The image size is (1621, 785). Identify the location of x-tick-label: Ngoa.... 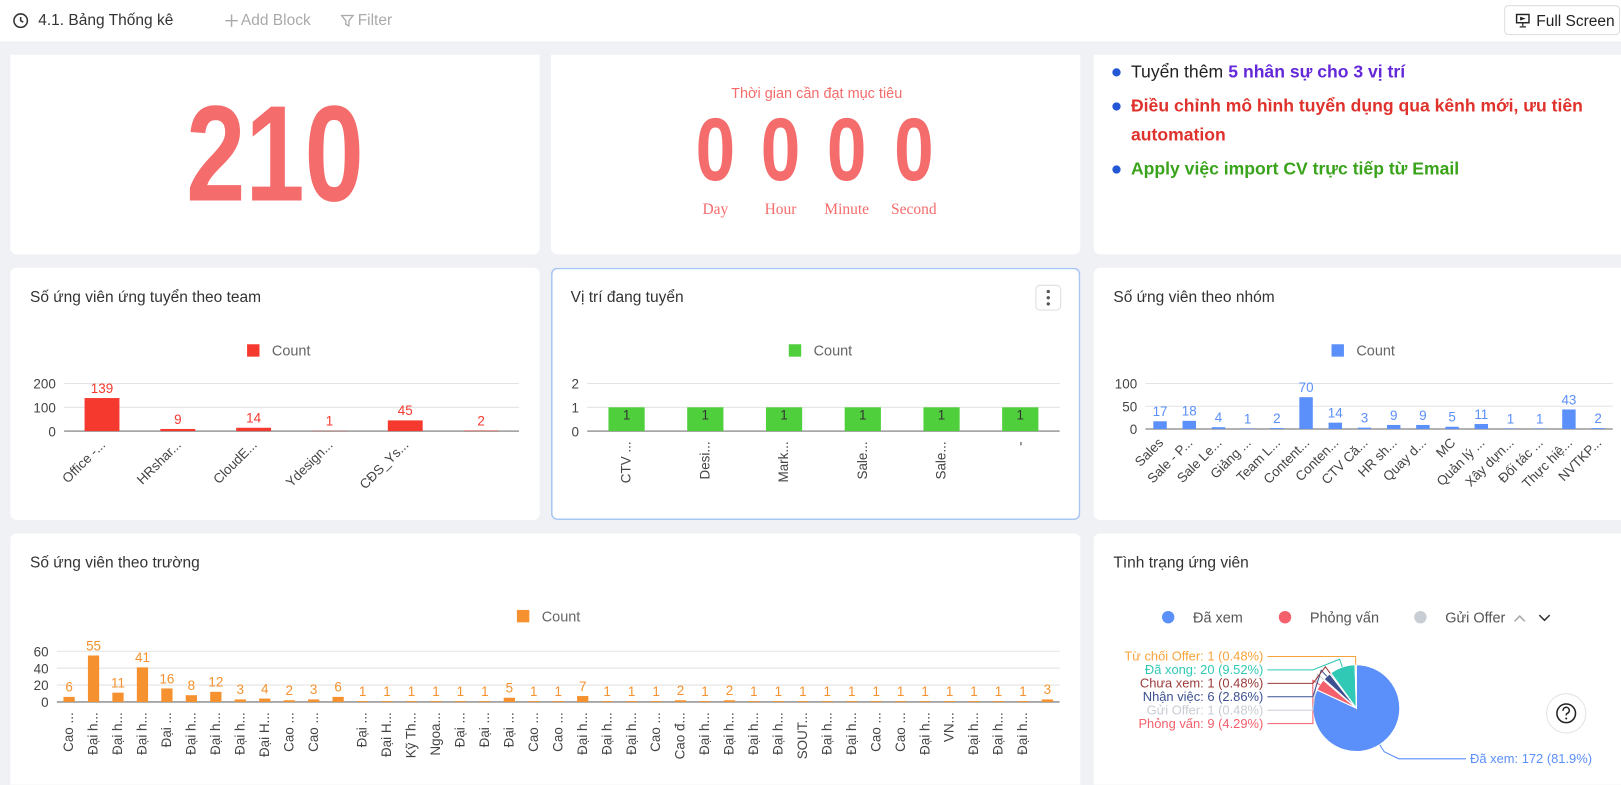
(435, 733).